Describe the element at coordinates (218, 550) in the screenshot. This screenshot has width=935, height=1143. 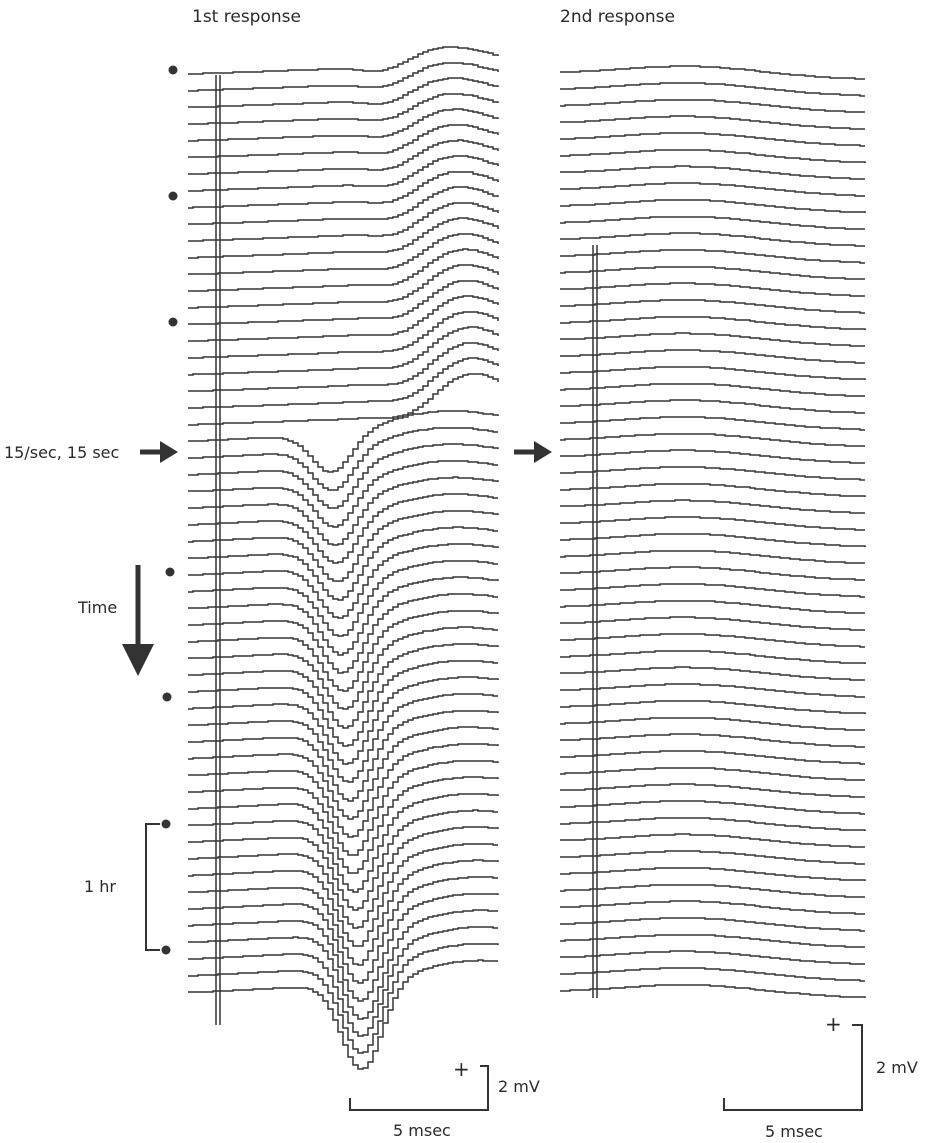
I see `stimulus-artifact-first` at that location.